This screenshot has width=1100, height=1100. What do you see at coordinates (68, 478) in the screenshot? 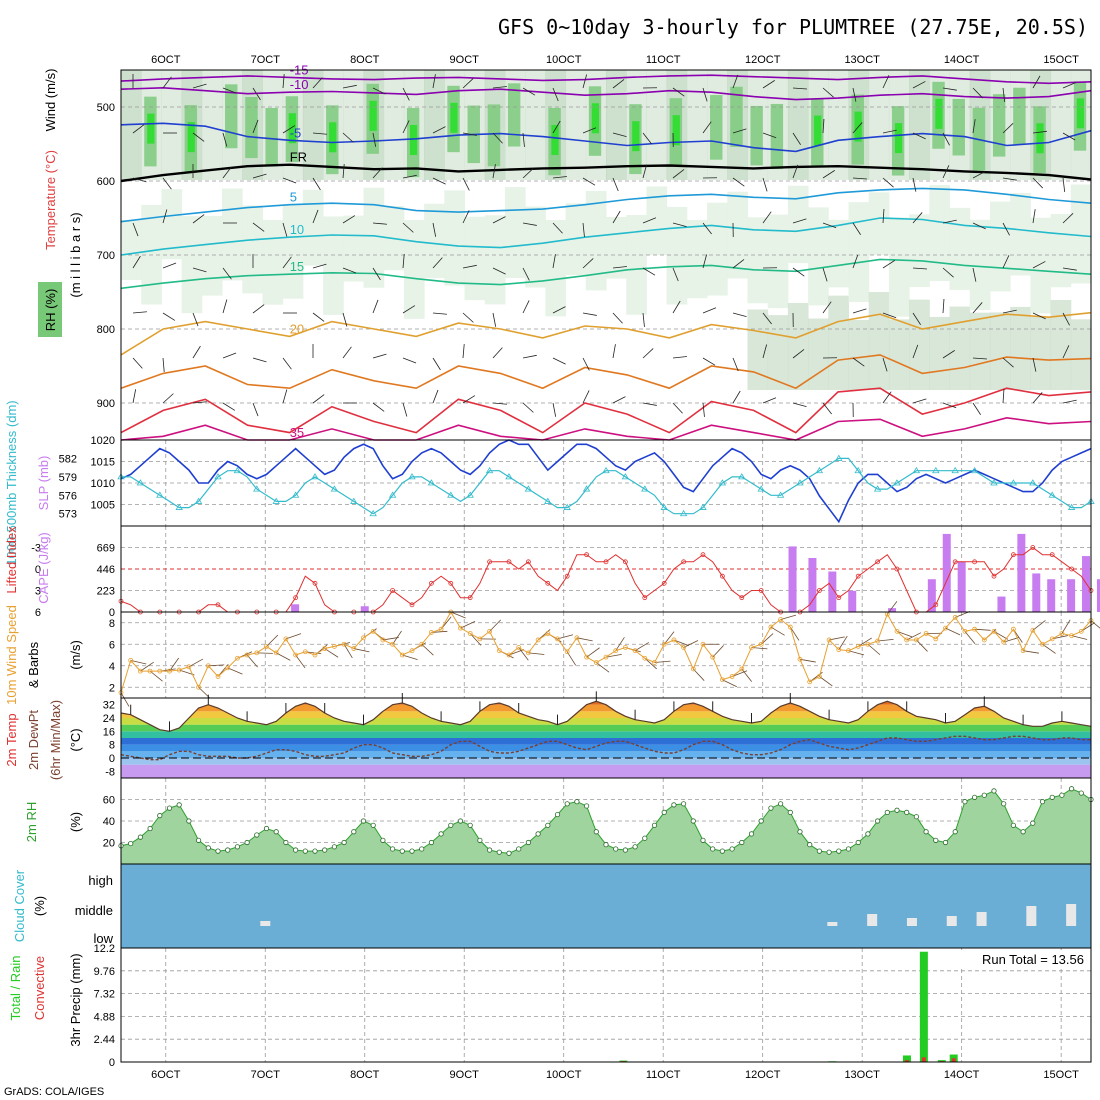
I see `thickness-tick-label: 579` at bounding box center [68, 478].